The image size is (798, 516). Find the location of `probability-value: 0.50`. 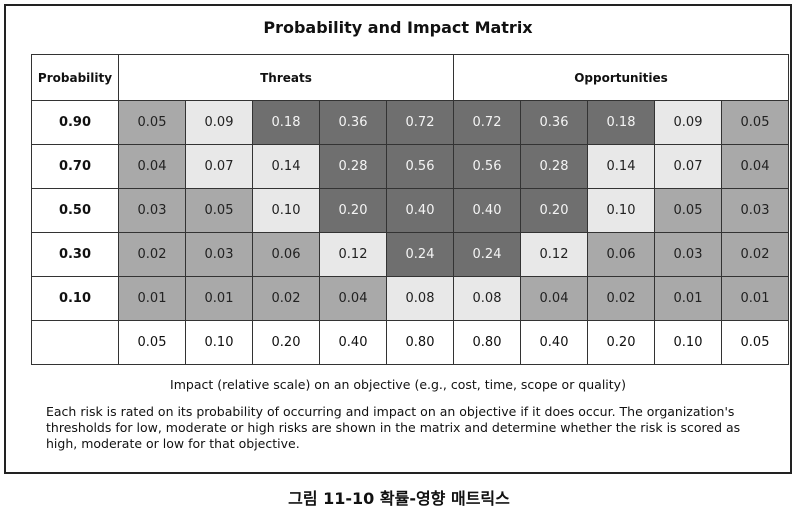

probability-value: 0.50 is located at coordinates (75, 210).